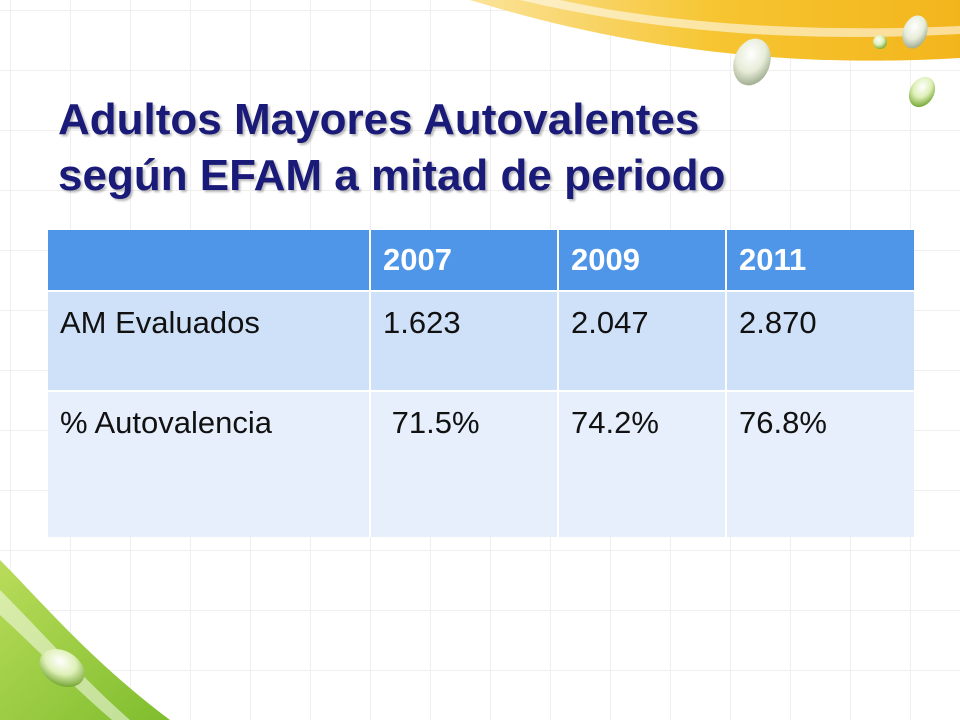 This screenshot has height=720, width=960. I want to click on table-cell: 1.623, so click(464, 341).